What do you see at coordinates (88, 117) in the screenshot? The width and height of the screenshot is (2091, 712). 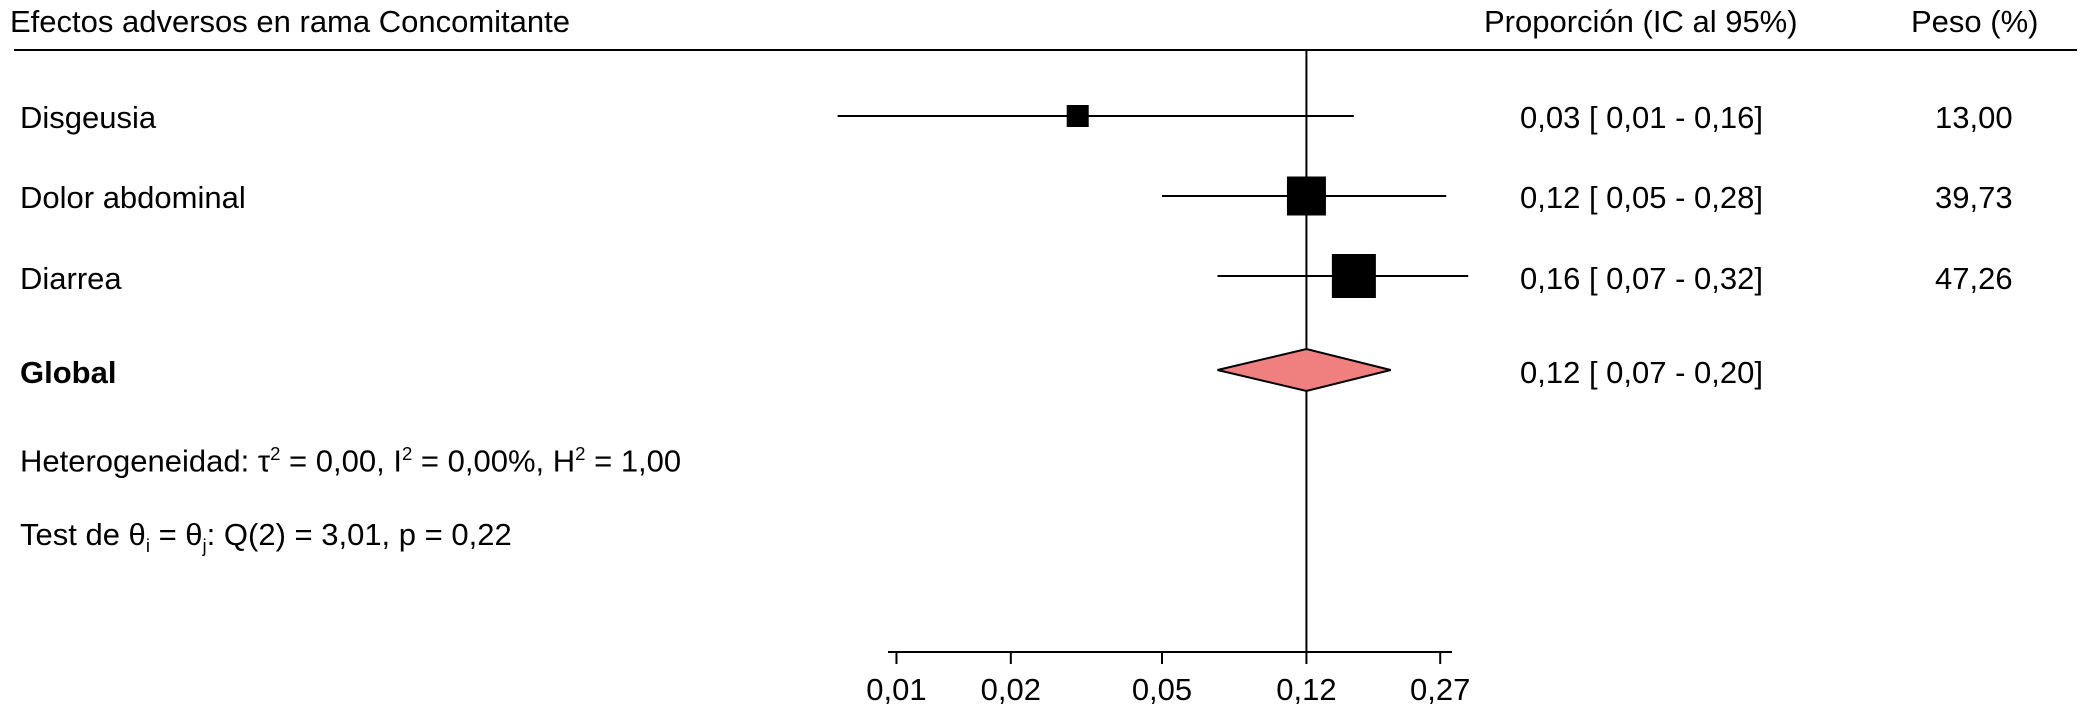 I see `study-label: Disgeusia` at bounding box center [88, 117].